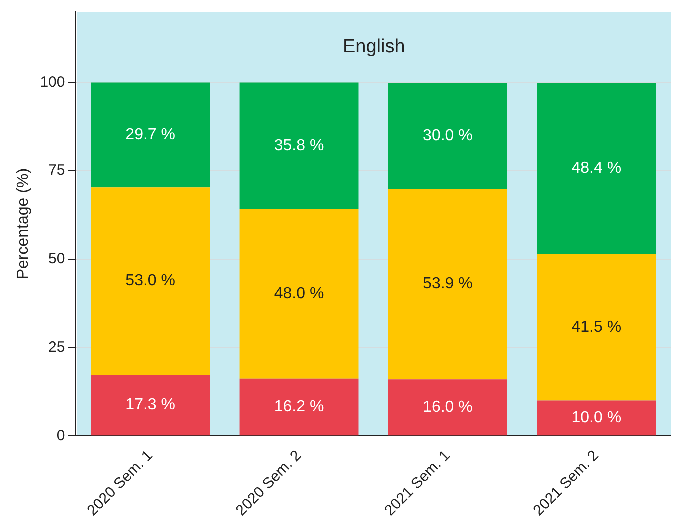 The width and height of the screenshot is (683, 527). I want to click on data-label: 16.2 %, so click(299, 407).